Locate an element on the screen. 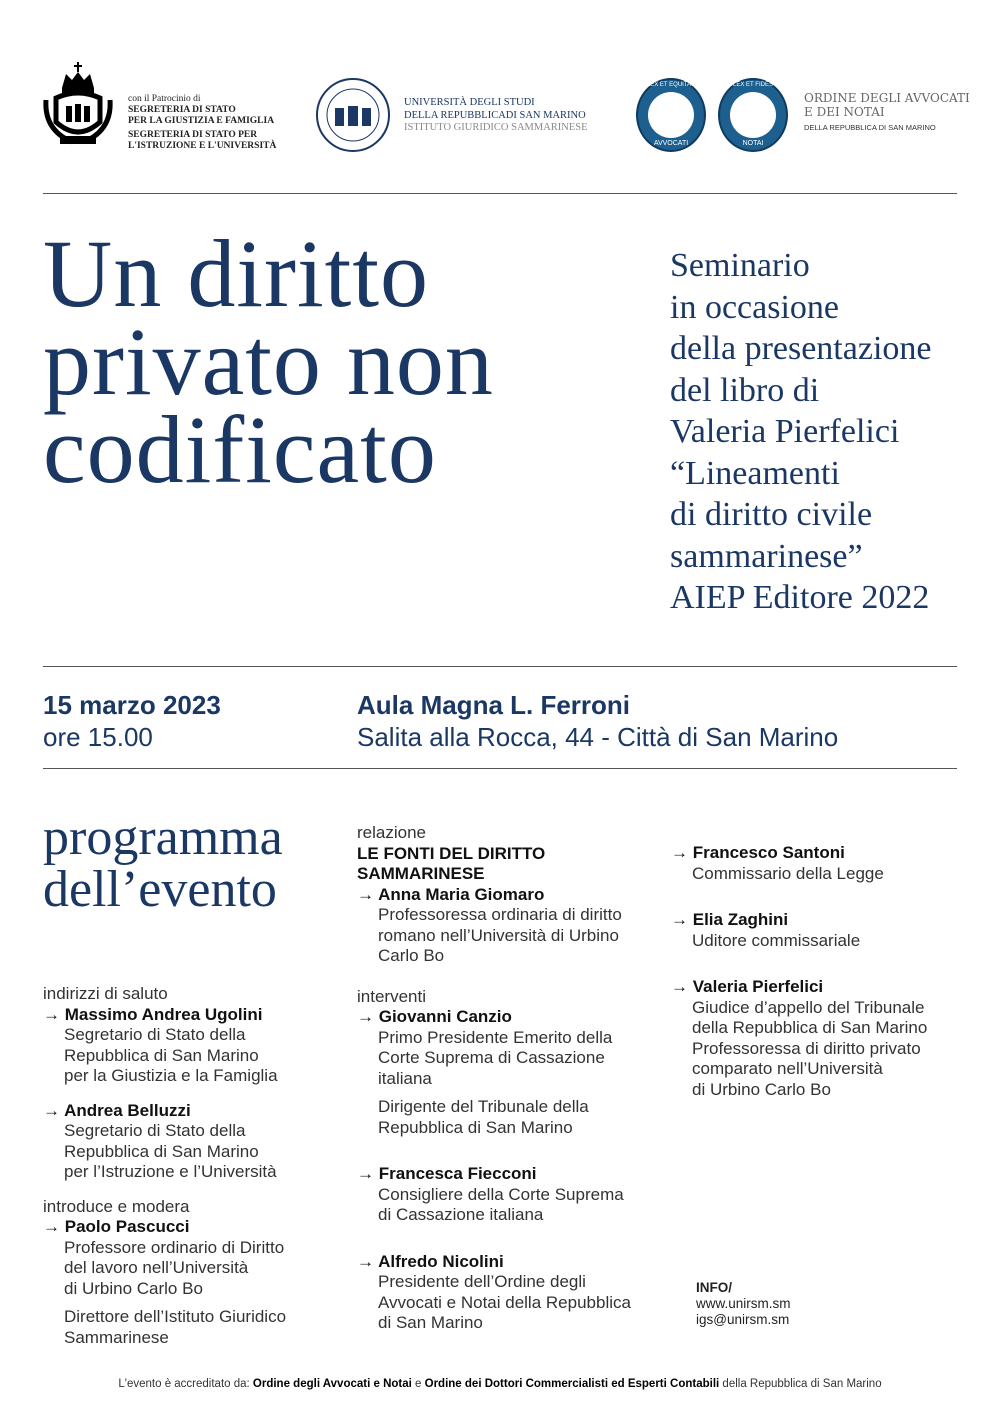 This screenshot has width=1000, height=1414. footer-text: e is located at coordinates (418, 1384).